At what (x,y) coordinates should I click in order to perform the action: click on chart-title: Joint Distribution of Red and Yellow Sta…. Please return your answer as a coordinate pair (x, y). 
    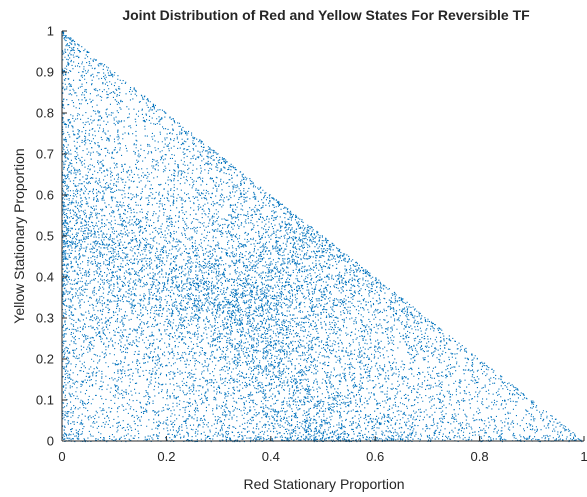
    Looking at the image, I should click on (326, 15).